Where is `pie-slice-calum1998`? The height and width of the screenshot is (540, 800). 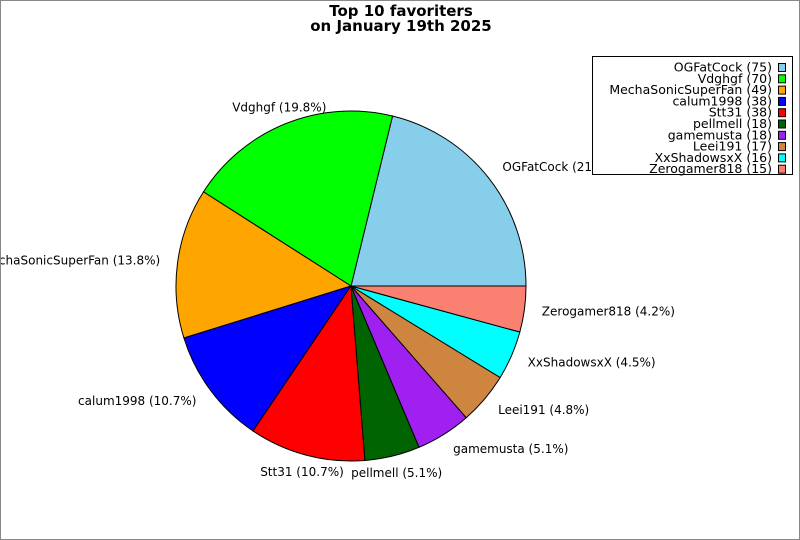
pie-slice-calum1998 is located at coordinates (268, 358).